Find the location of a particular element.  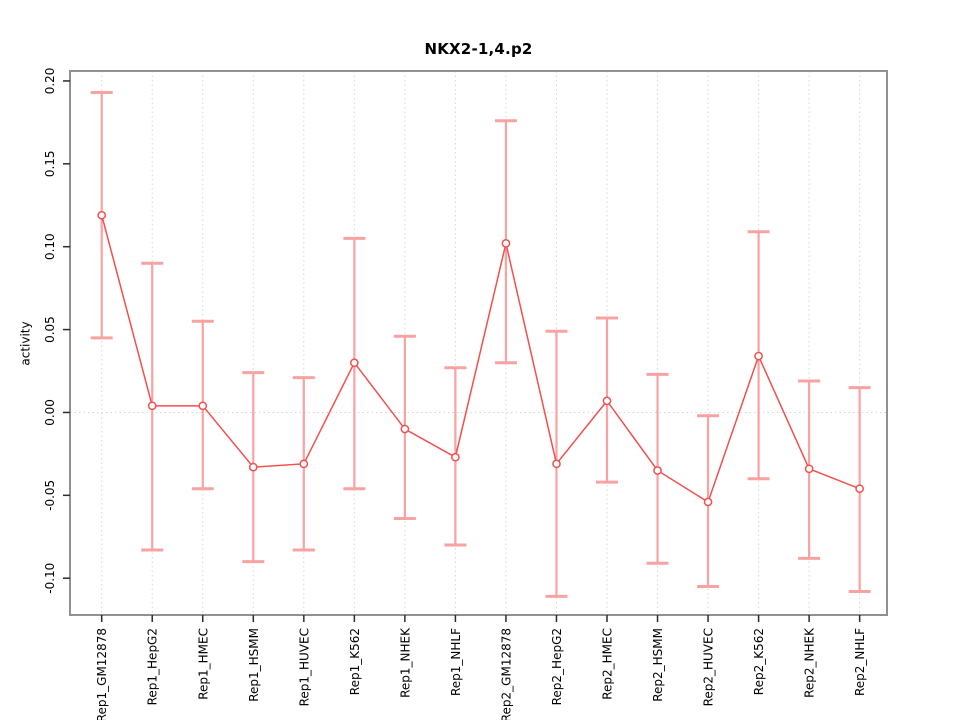

x-tick-label: Rep1_HUVEC is located at coordinates (304, 667).